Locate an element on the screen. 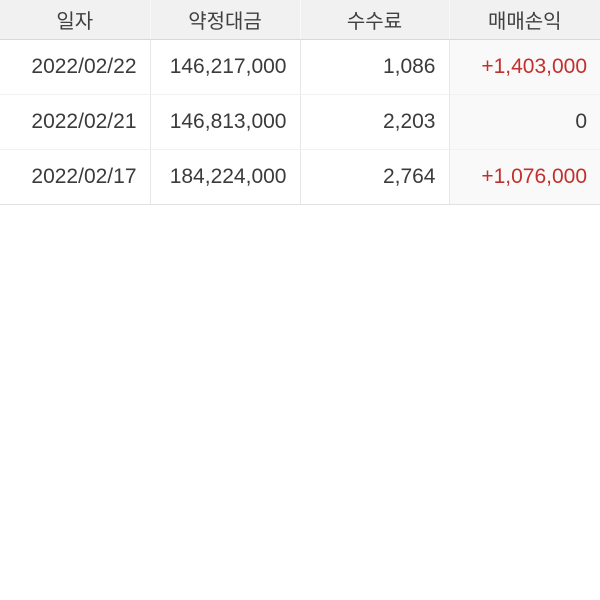 This screenshot has width=600, height=600. table-header-row: 일자 약정대금 수수료 매매손익 is located at coordinates (300, 20).